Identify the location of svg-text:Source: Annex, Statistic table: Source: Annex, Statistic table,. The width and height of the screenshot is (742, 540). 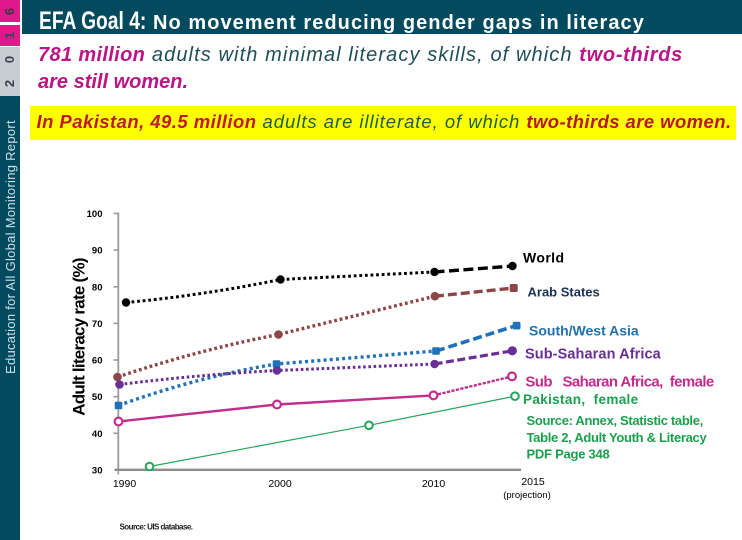
(615, 420).